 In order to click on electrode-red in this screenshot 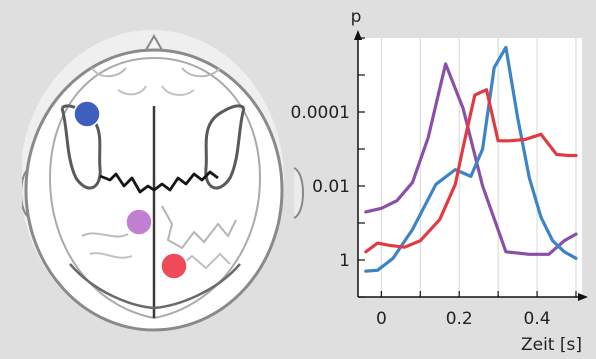, I will do `click(174, 266)`.